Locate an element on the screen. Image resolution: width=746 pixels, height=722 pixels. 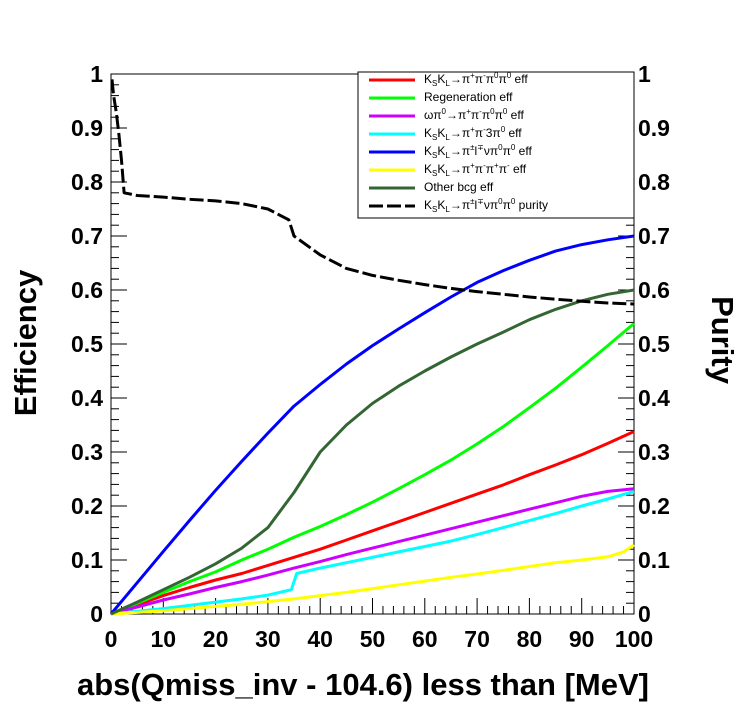
right-y-axis-title: Purity is located at coordinates (722, 340).